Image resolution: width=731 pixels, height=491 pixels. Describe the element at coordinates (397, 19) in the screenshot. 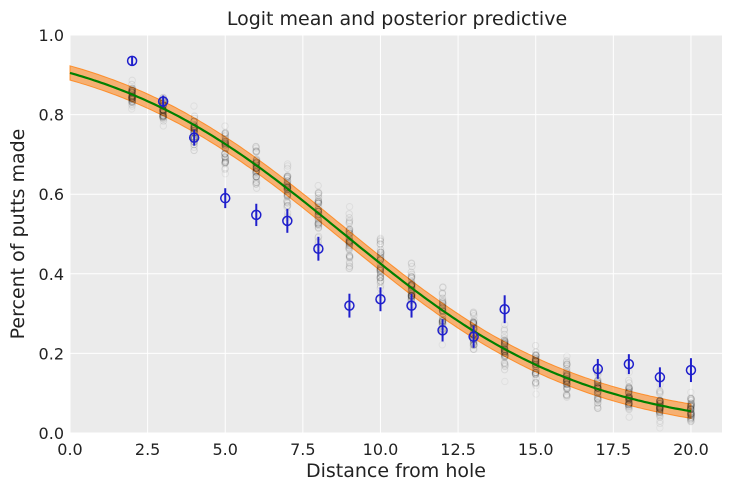

I see `chart-title: Logit mean and posterior predictive` at that location.